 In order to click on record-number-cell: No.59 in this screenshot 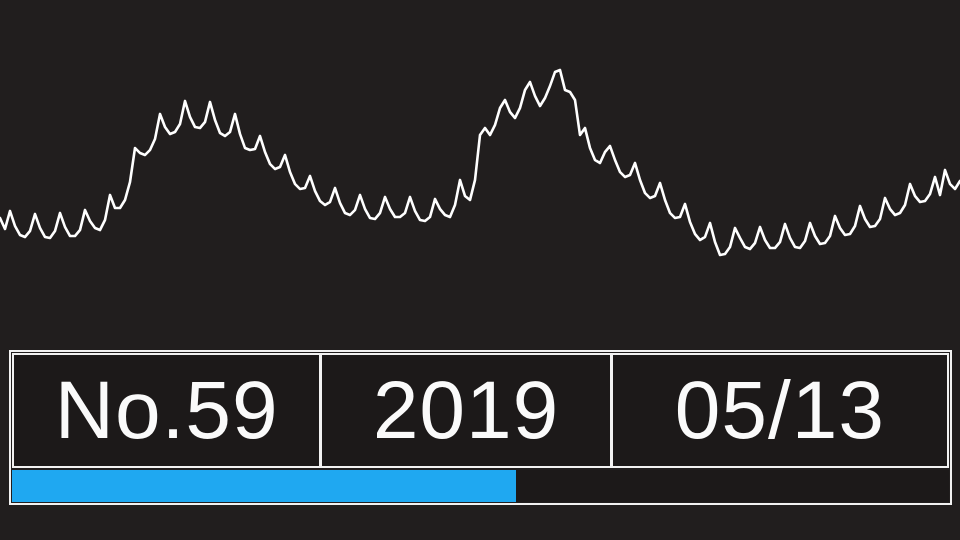, I will do `click(167, 410)`.